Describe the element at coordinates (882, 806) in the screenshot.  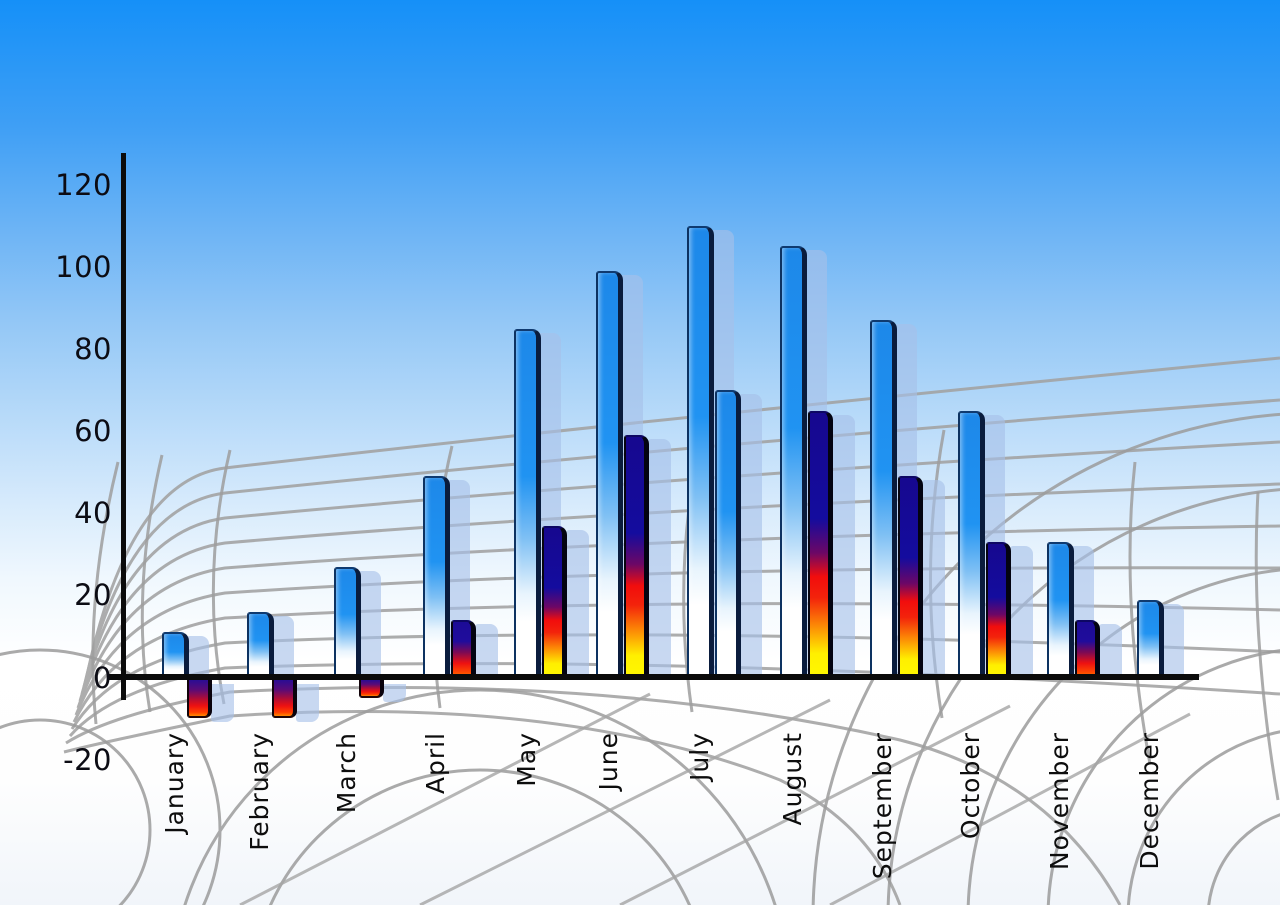
I see `x-label-september: September` at that location.